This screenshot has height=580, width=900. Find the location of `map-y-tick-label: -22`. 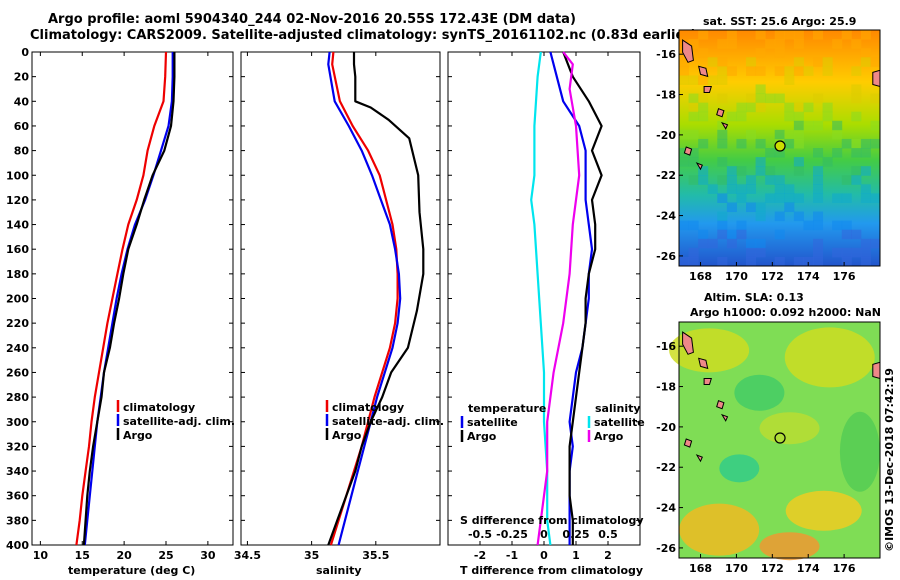

map-y-tick-label: -22 is located at coordinates (666, 467).